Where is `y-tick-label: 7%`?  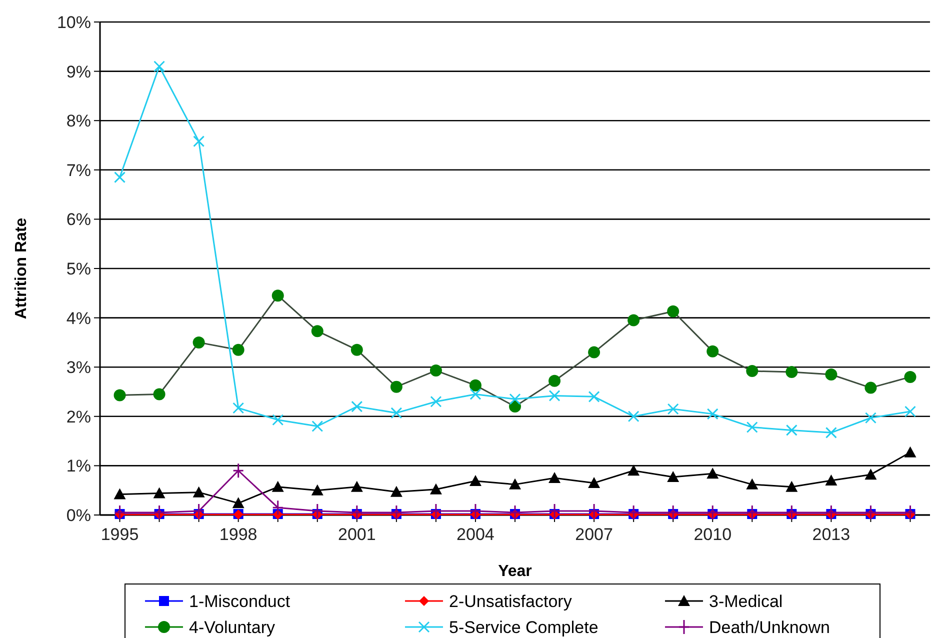 y-tick-label: 7% is located at coordinates (78, 170).